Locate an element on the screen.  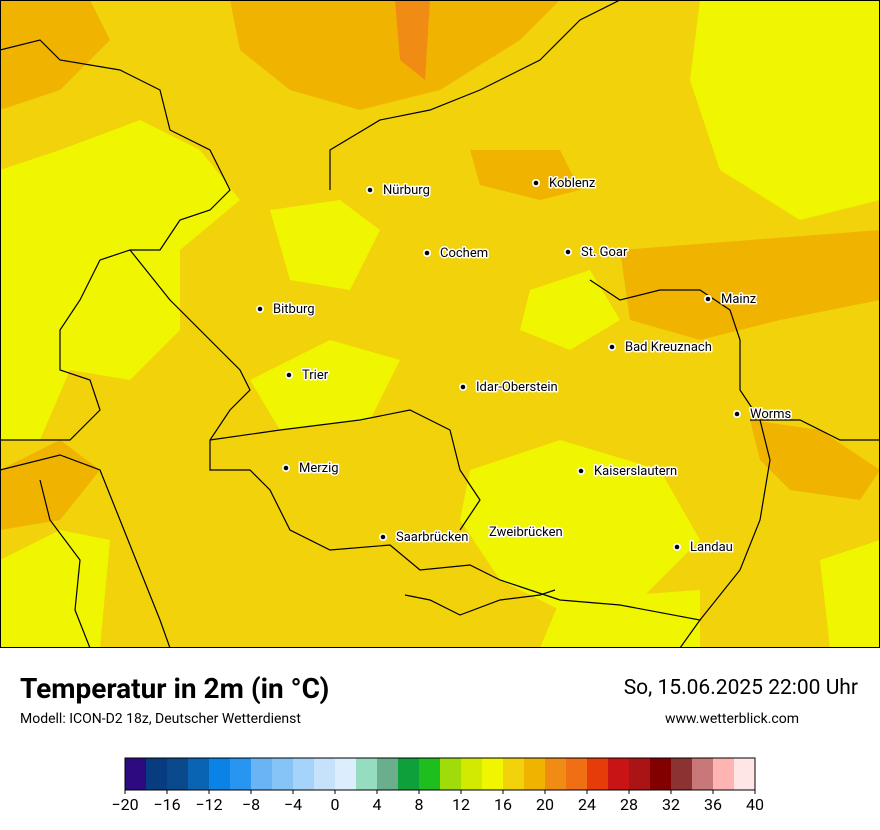
city-label: Koblenz is located at coordinates (572, 183).